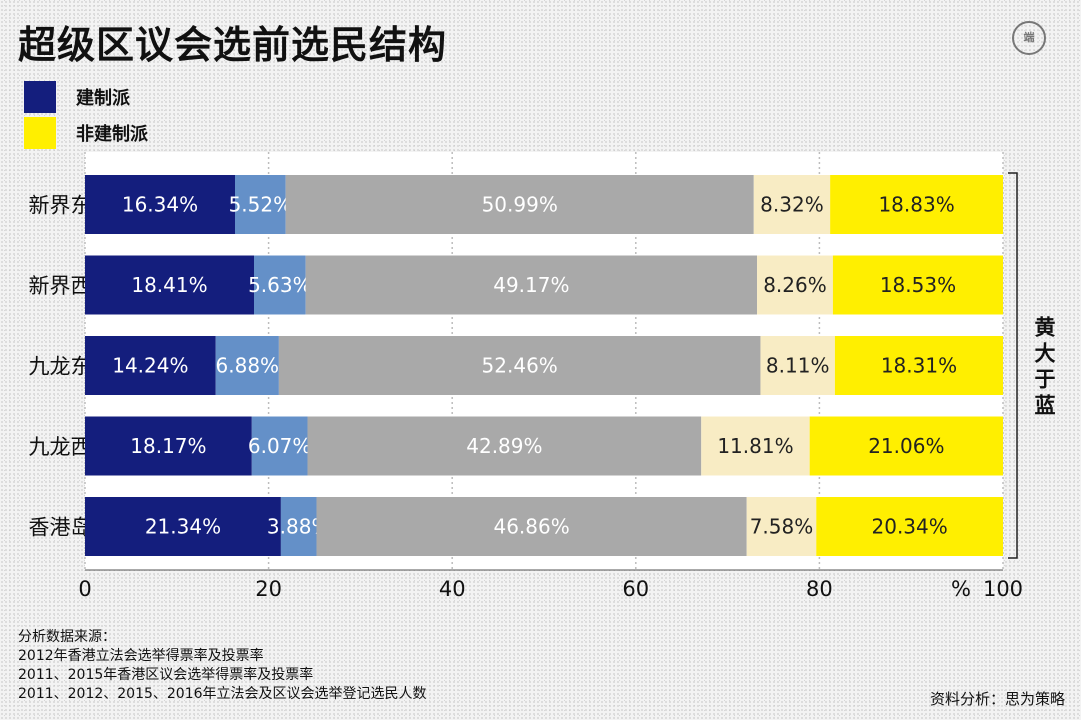 Image resolution: width=1081 pixels, height=720 pixels. I want to click on data-label: 49.17%, so click(531, 285).